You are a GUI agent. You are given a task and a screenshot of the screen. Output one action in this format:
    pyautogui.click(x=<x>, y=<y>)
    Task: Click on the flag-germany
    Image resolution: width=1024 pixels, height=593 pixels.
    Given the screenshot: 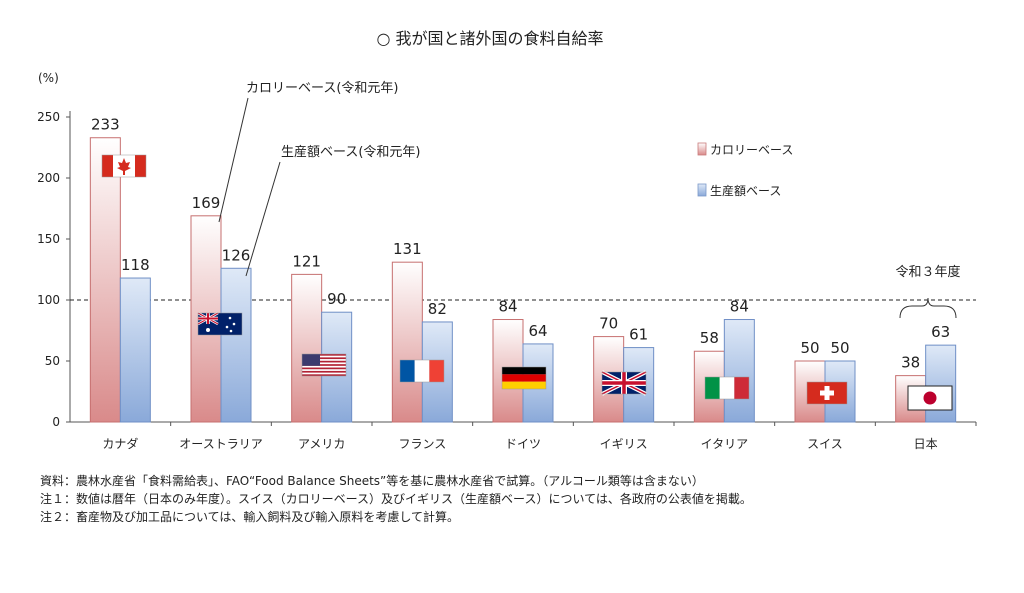 What is the action you would take?
    pyautogui.click(x=524, y=378)
    